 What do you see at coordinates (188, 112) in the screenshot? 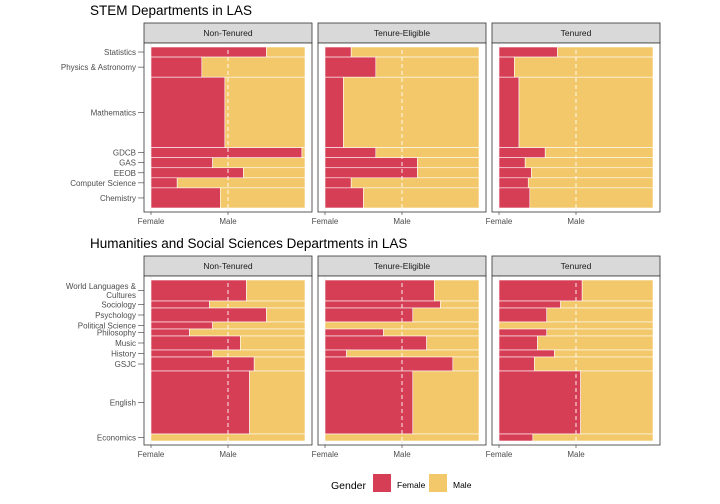
I see `bar-female-non-tenured-mathematics` at bounding box center [188, 112].